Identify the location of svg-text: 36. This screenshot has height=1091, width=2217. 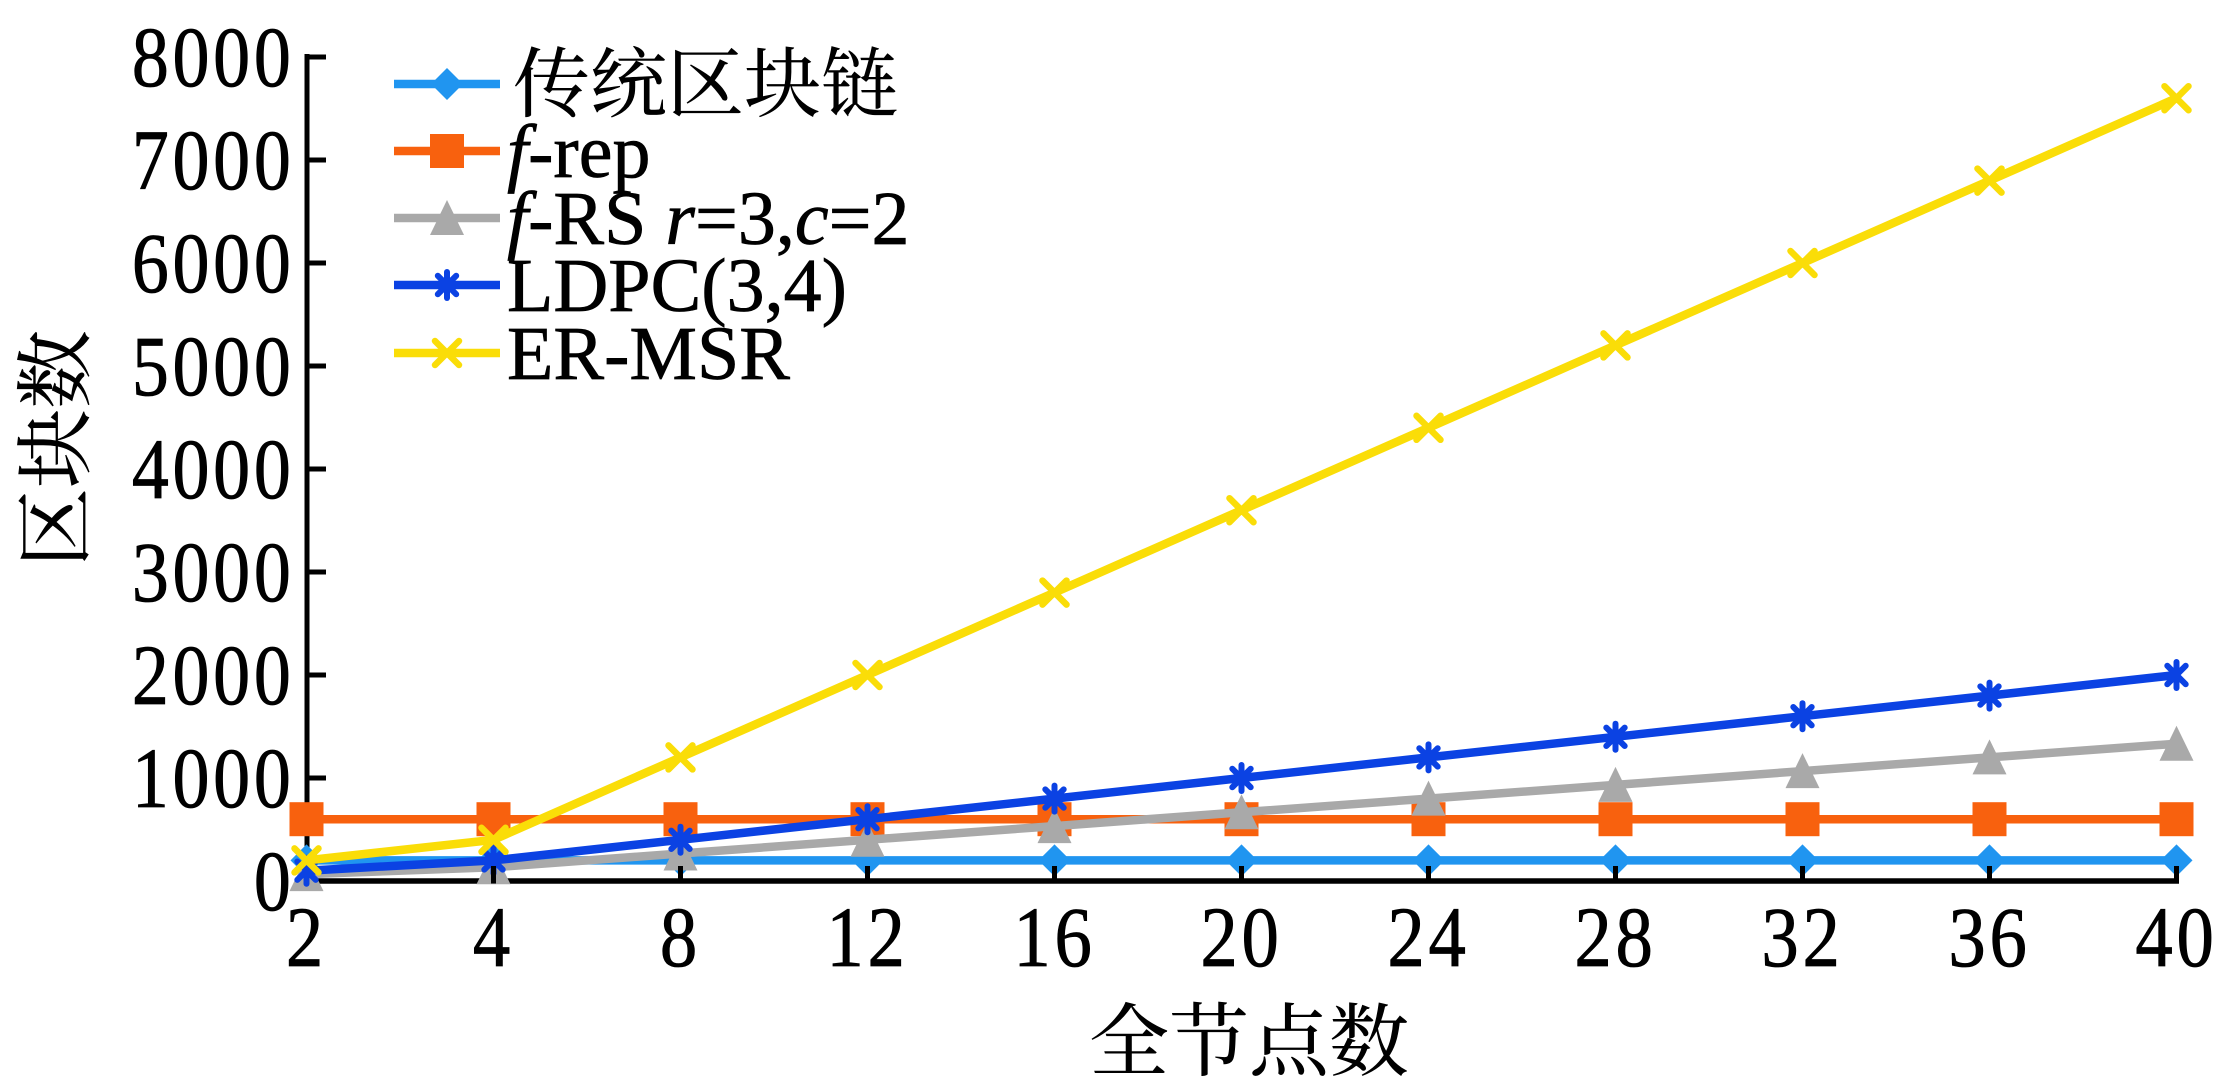
(1989, 937).